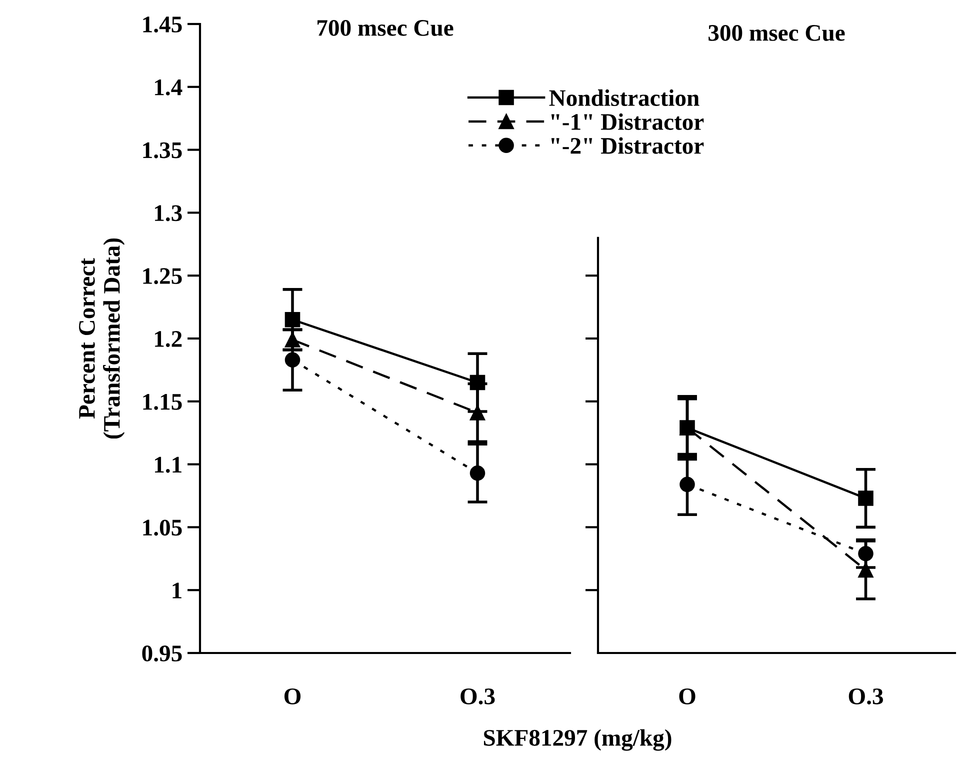 The width and height of the screenshot is (958, 779). Describe the element at coordinates (627, 145) in the screenshot. I see `legend-label: "-2" Distractor` at that location.